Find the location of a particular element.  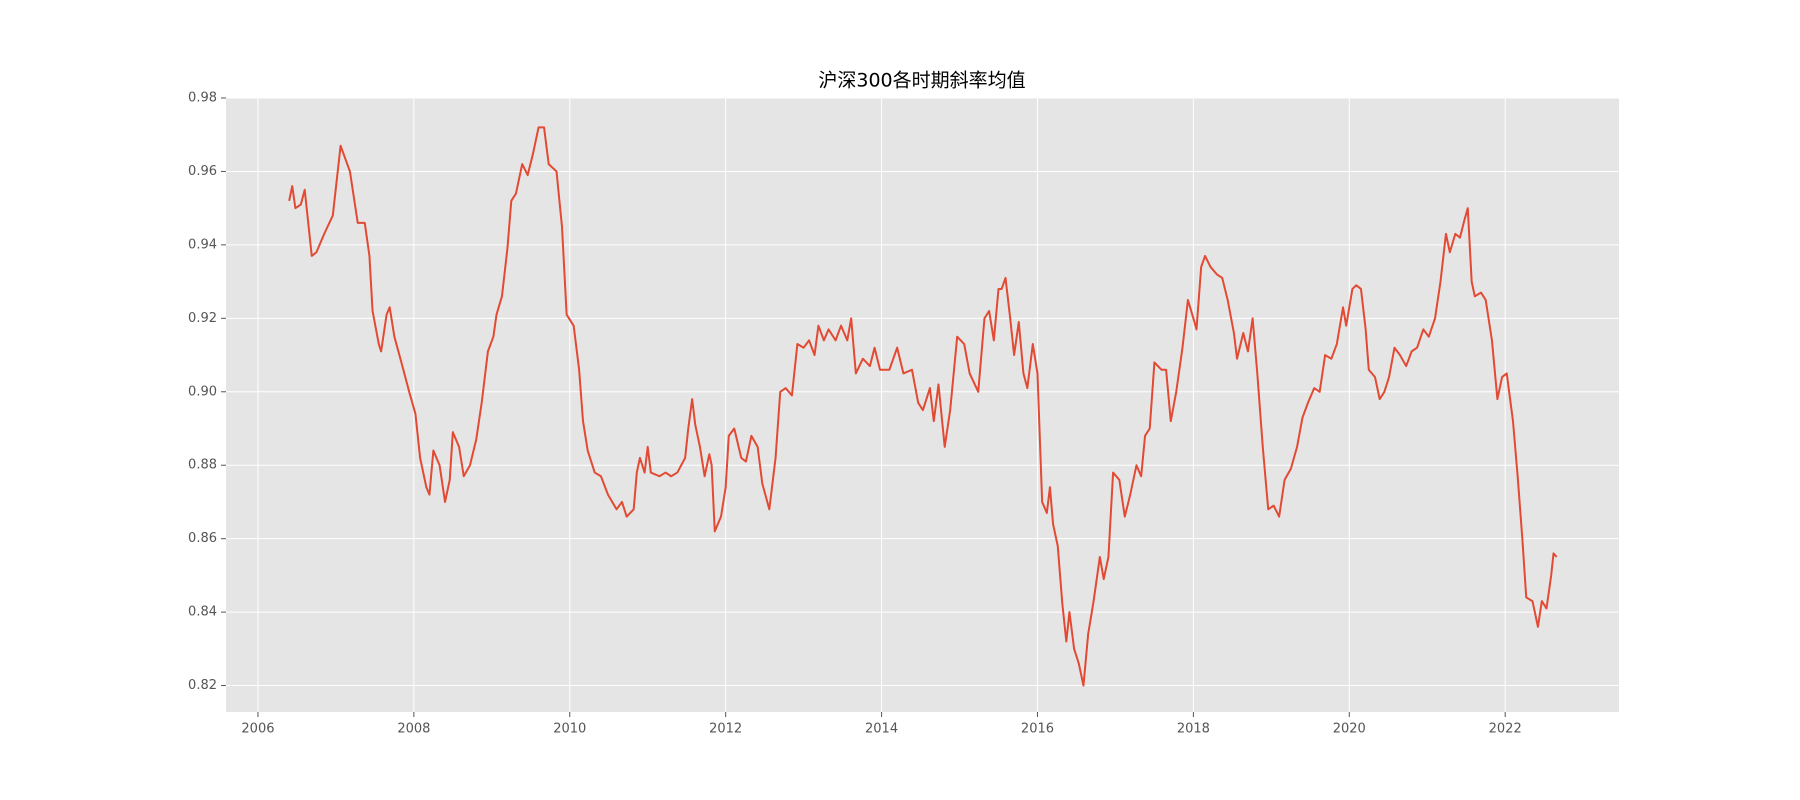

y-tick-label: 0.94 is located at coordinates (202, 244).